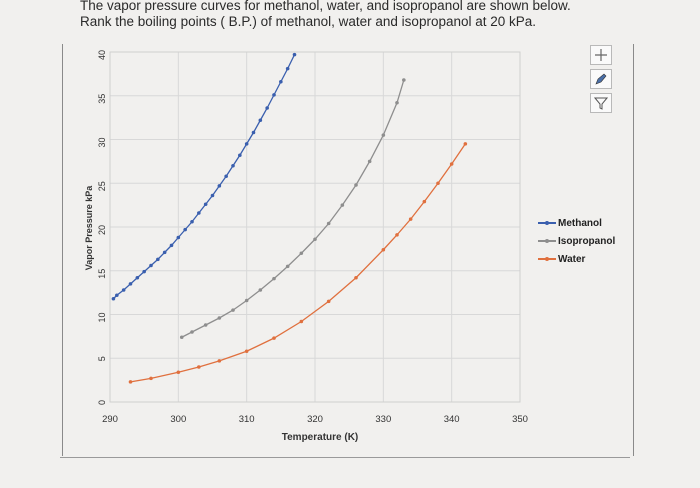  Describe the element at coordinates (587, 241) in the screenshot. I see `legend-label-isopropanol: Isopropanol` at that location.